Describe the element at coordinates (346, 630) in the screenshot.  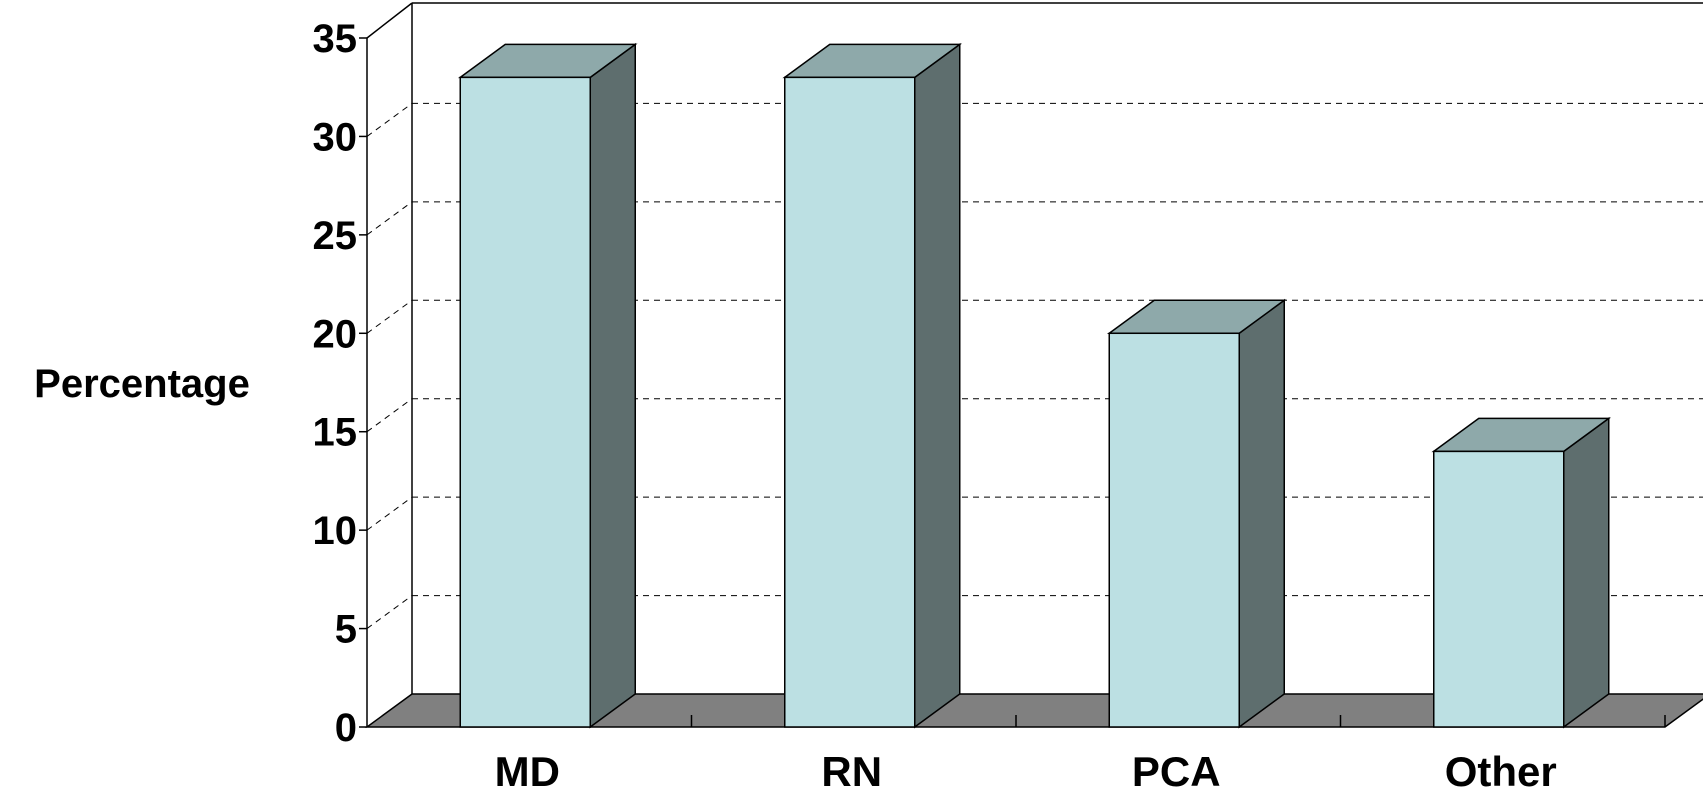
I see `y-tick-label: 5` at that location.